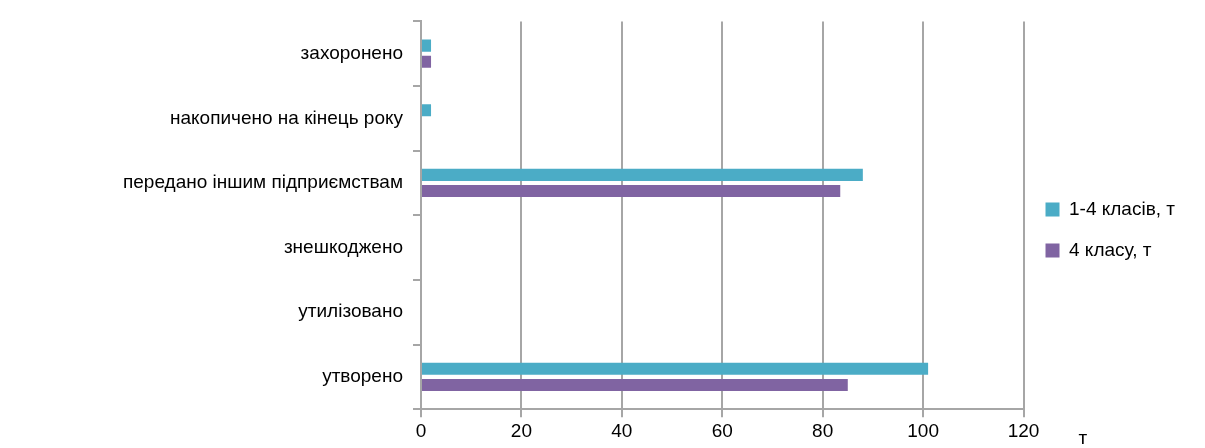 This screenshot has height=448, width=1205. What do you see at coordinates (350, 311) in the screenshot?
I see `y-tick-label: утилізовано` at bounding box center [350, 311].